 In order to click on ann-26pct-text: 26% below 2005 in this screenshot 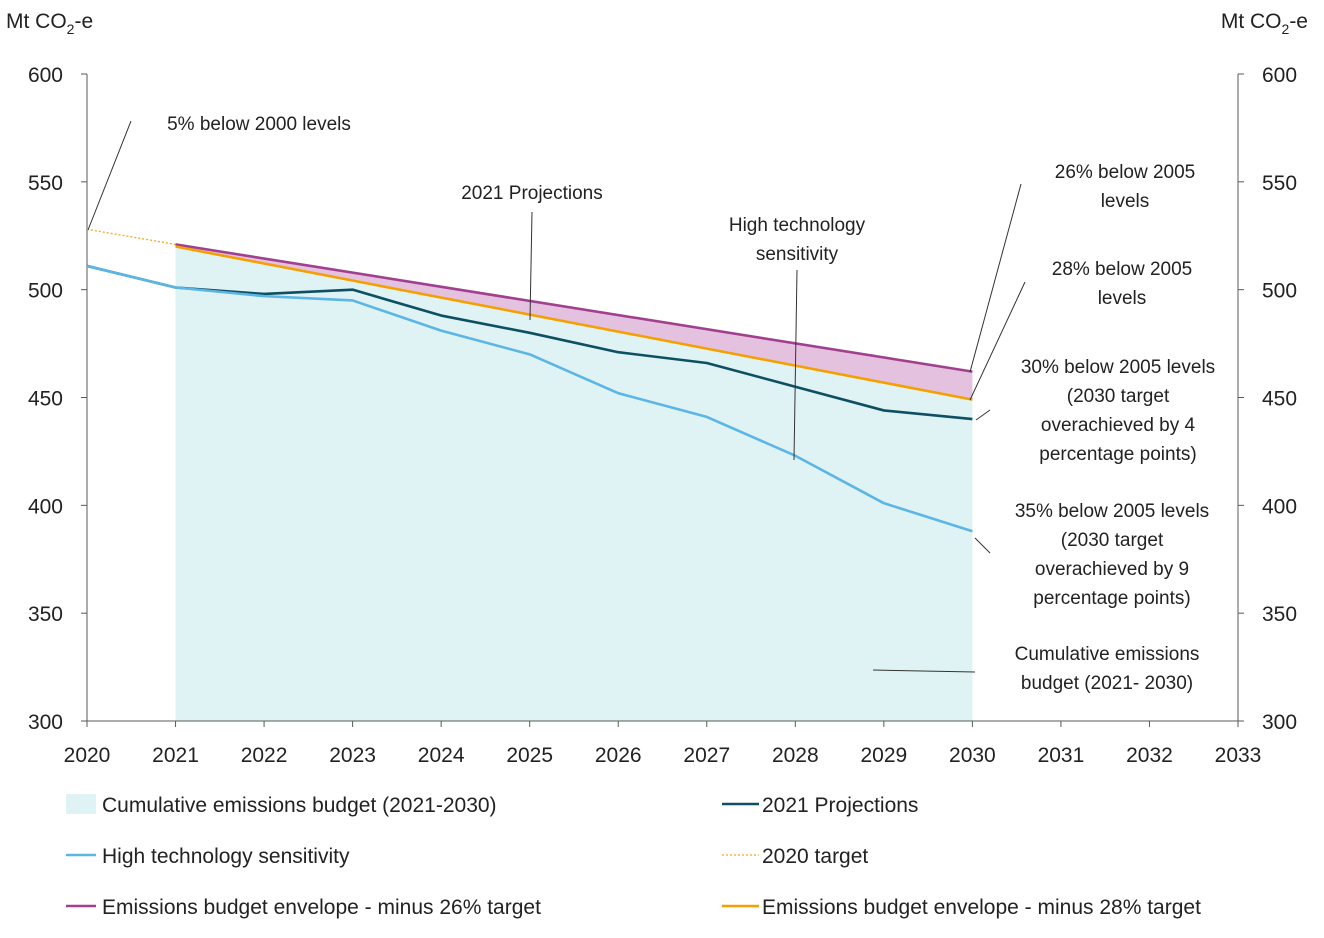, I will do `click(1125, 172)`.